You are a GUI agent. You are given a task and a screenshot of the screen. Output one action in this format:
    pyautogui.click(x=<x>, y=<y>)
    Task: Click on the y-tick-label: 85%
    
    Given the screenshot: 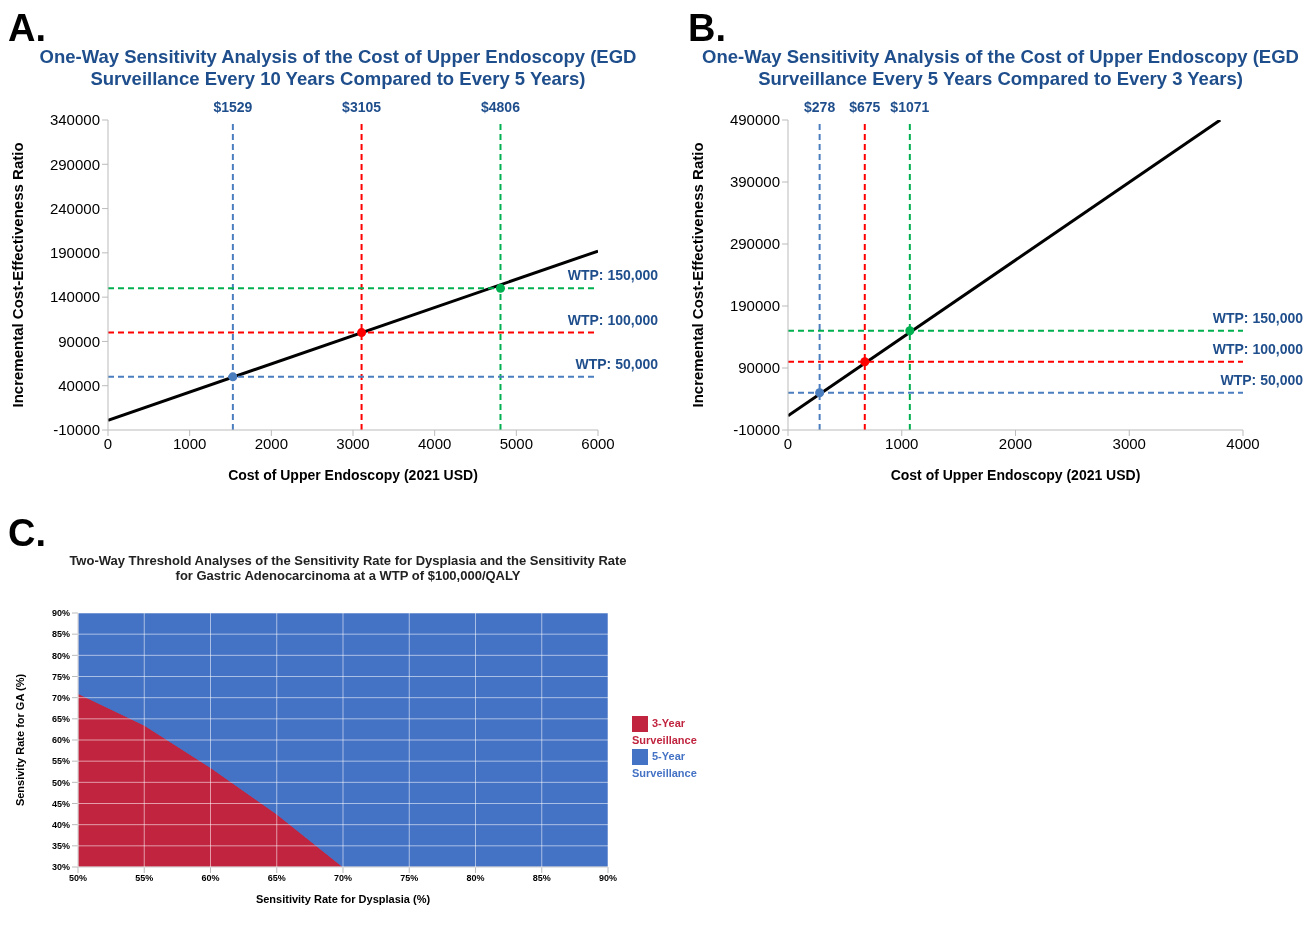 What is the action you would take?
    pyautogui.click(x=60, y=634)
    